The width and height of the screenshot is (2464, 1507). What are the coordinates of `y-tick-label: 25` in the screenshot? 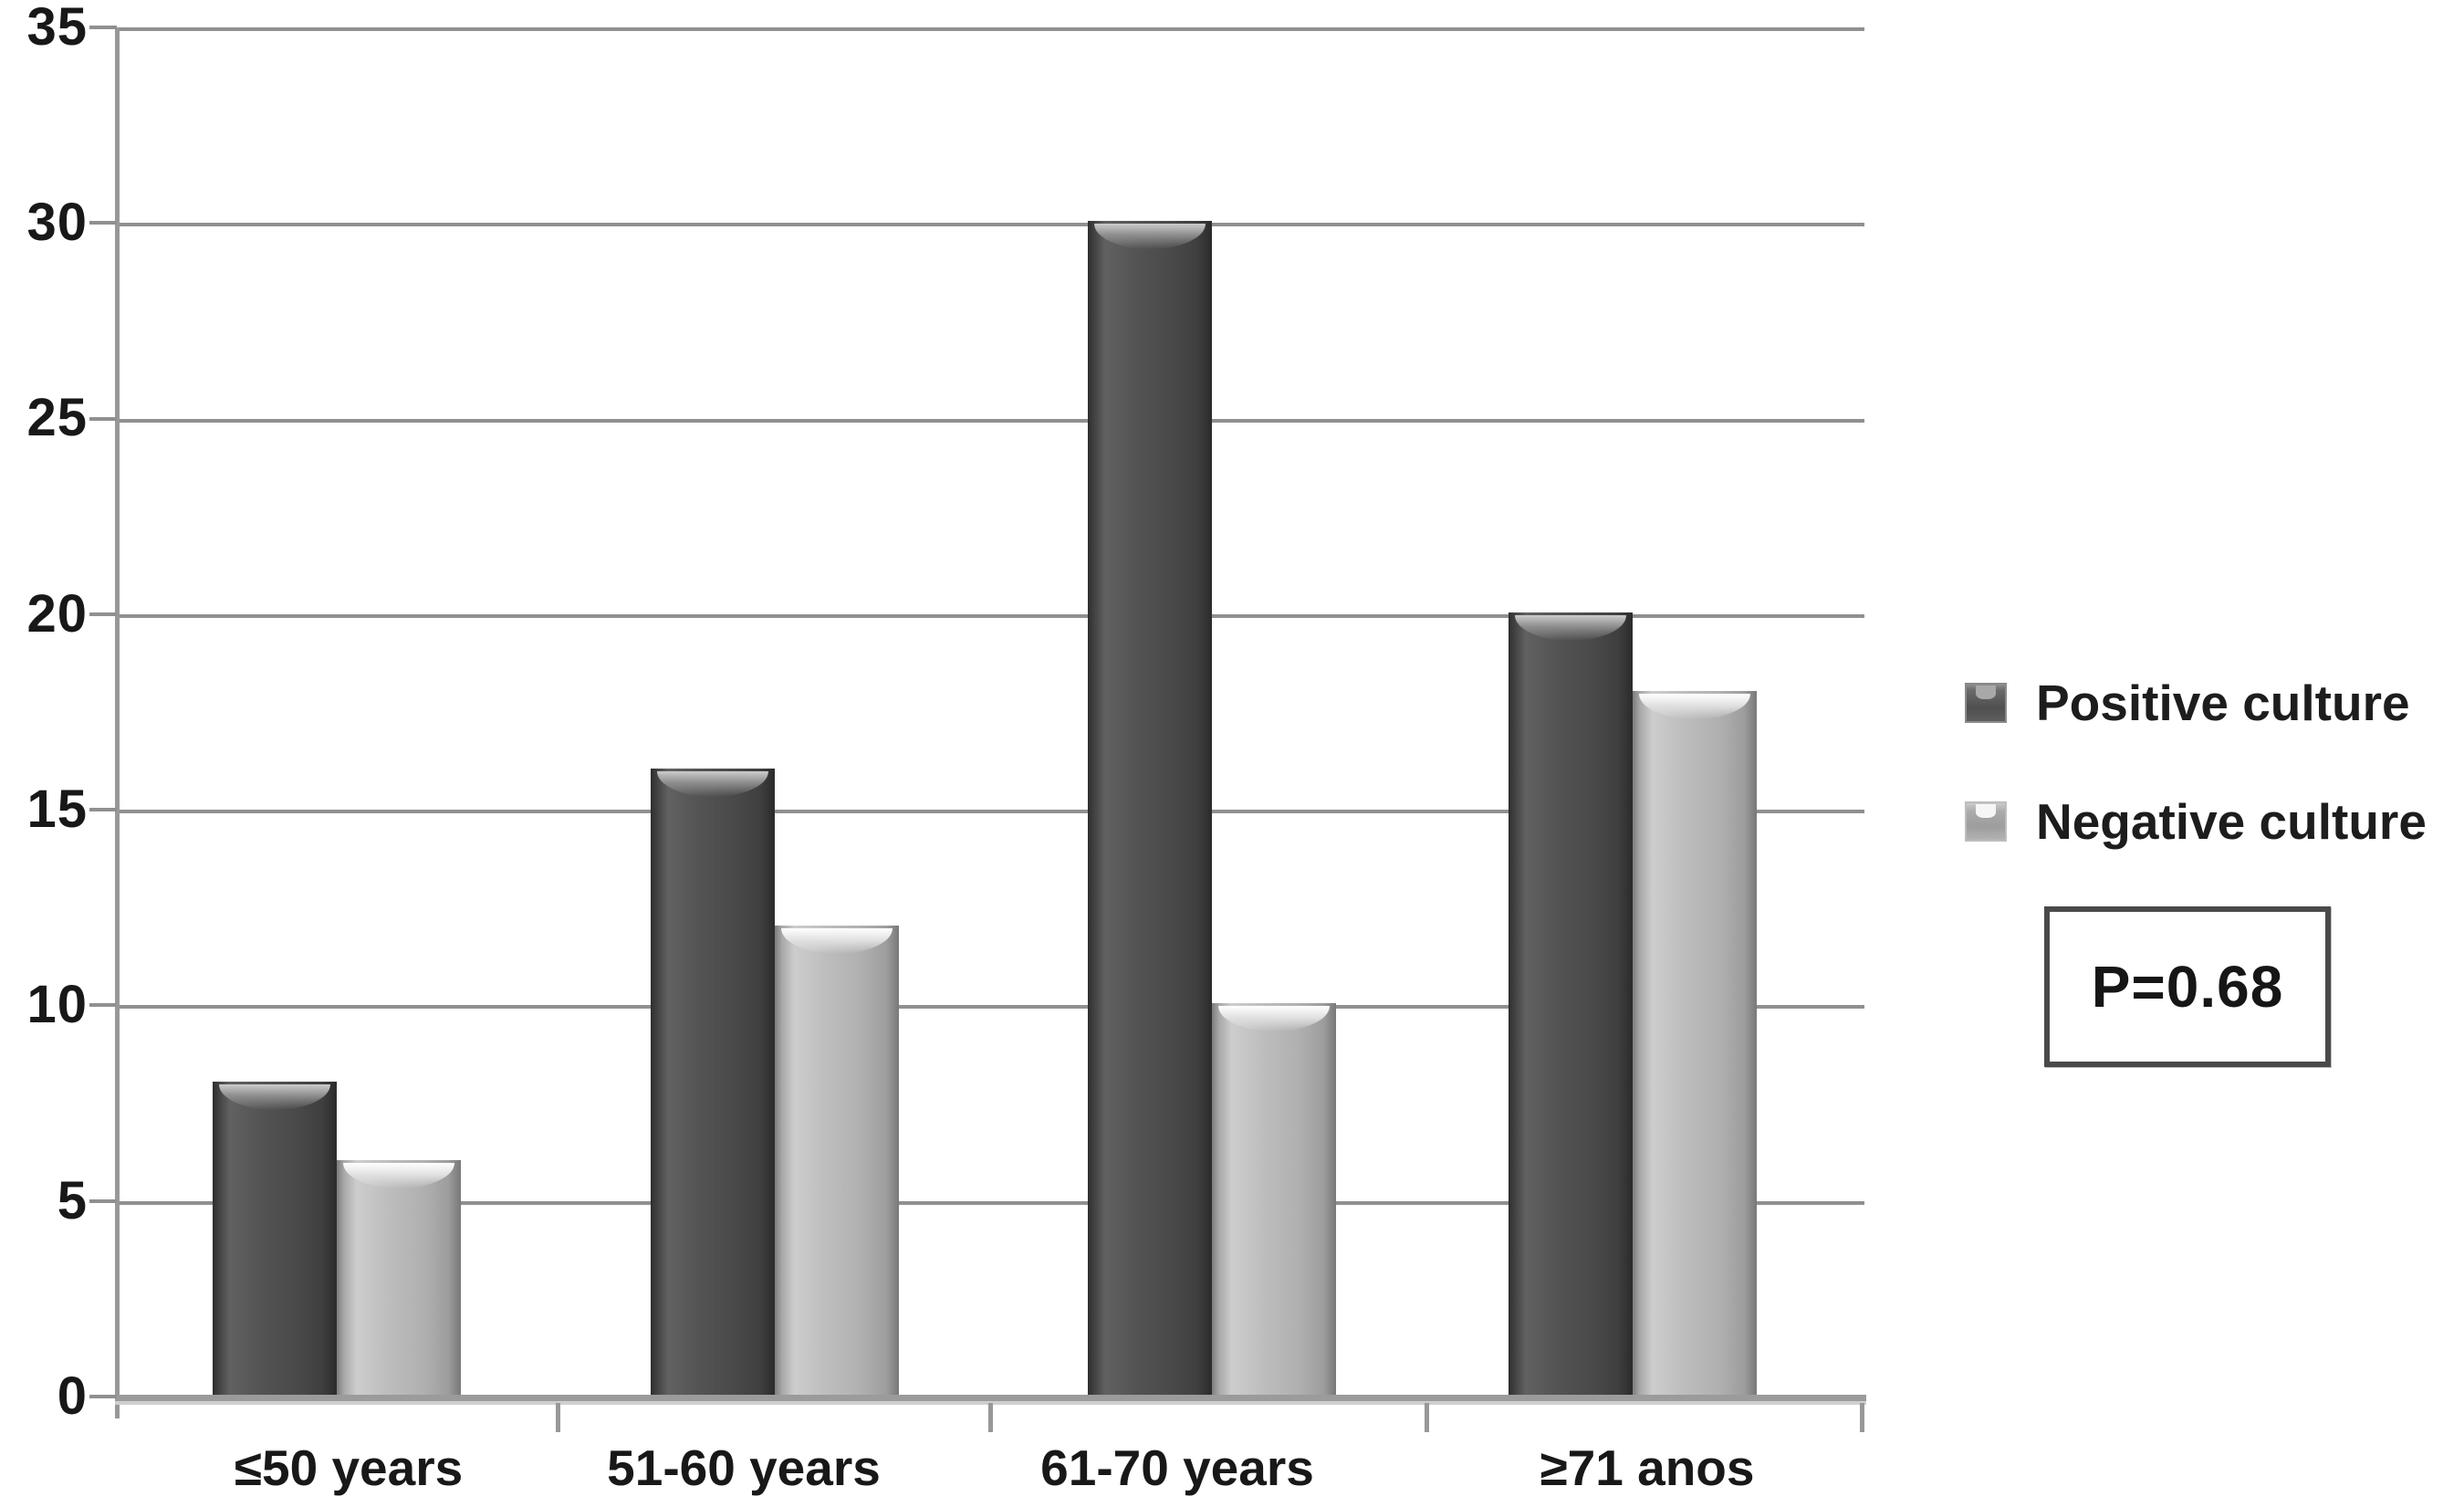 It's located at (57, 418).